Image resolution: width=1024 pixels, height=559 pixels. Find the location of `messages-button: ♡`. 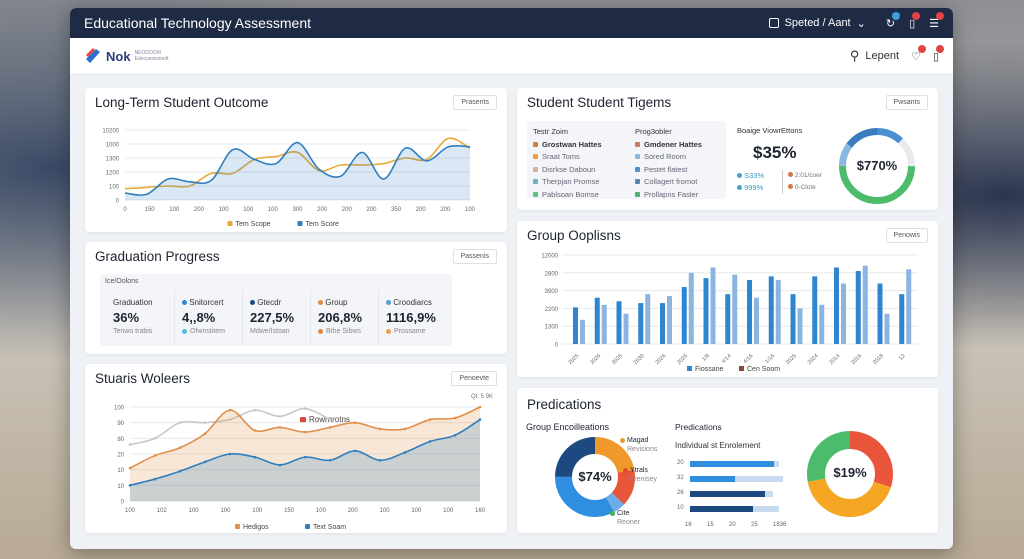

messages-button: ♡ is located at coordinates (918, 53).